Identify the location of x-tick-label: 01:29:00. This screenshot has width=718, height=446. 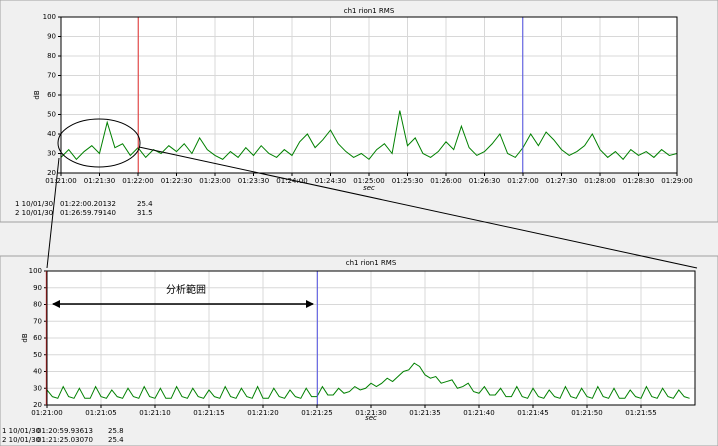
(676, 181).